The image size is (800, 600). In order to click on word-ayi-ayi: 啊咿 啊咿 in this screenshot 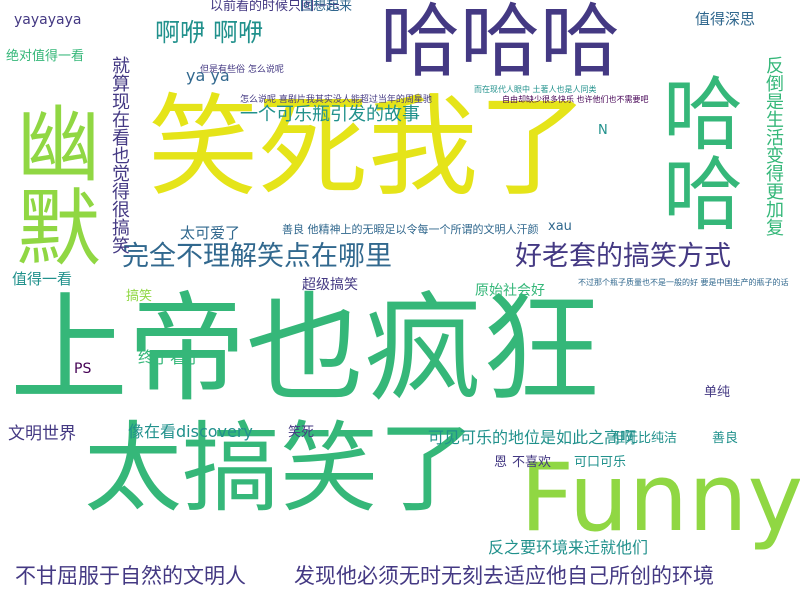, I will do `click(209, 32)`.